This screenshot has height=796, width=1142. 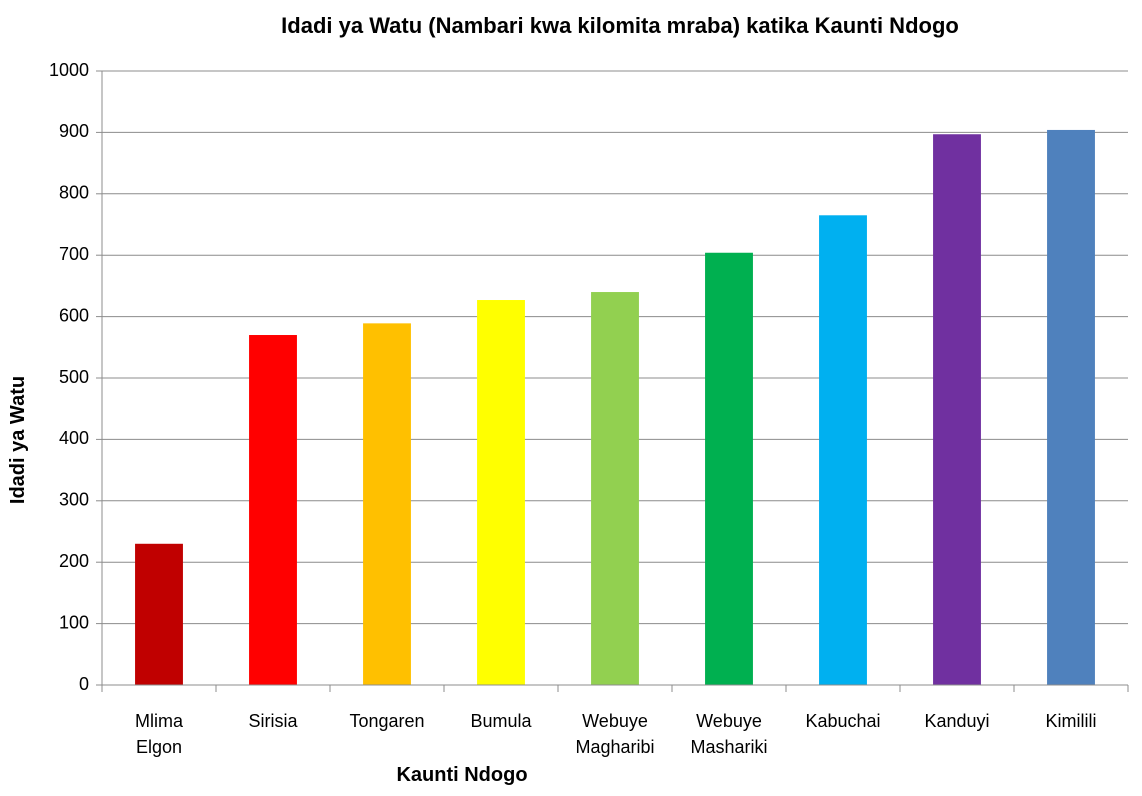 I want to click on y-tick-label: 100, so click(x=74, y=622).